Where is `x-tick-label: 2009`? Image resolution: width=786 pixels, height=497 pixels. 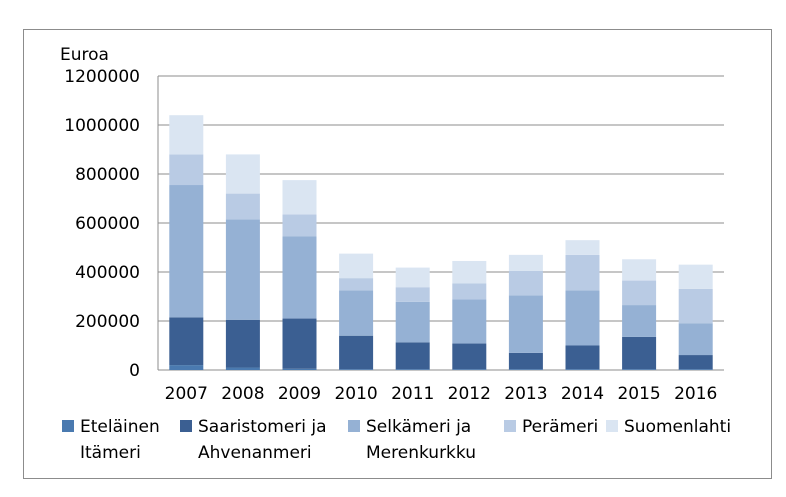
x-tick-label: 2009 is located at coordinates (299, 394).